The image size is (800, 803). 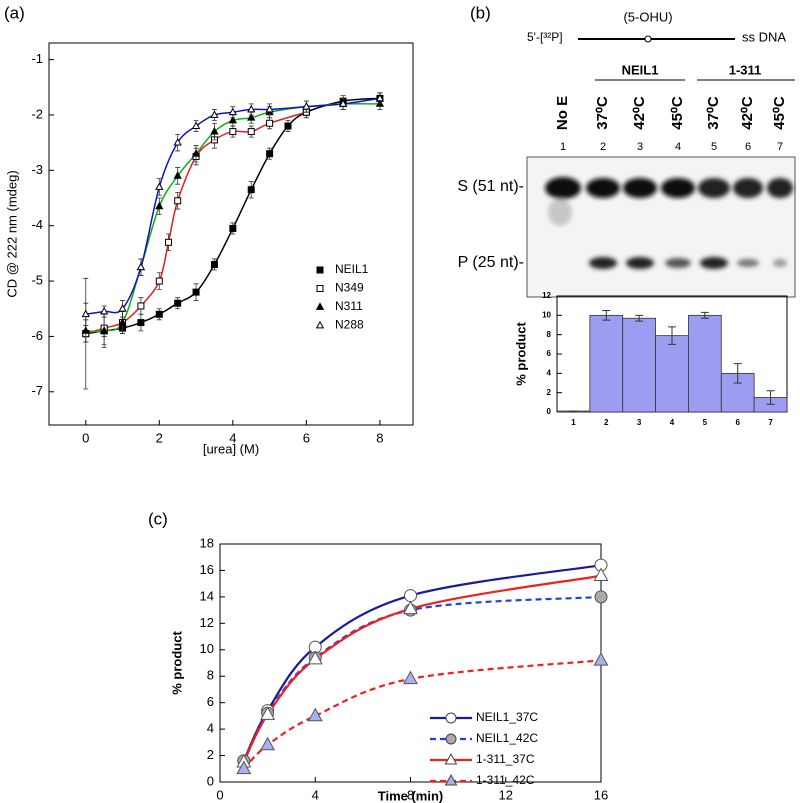 I want to click on y-tick-label: -1, so click(x=37, y=58).